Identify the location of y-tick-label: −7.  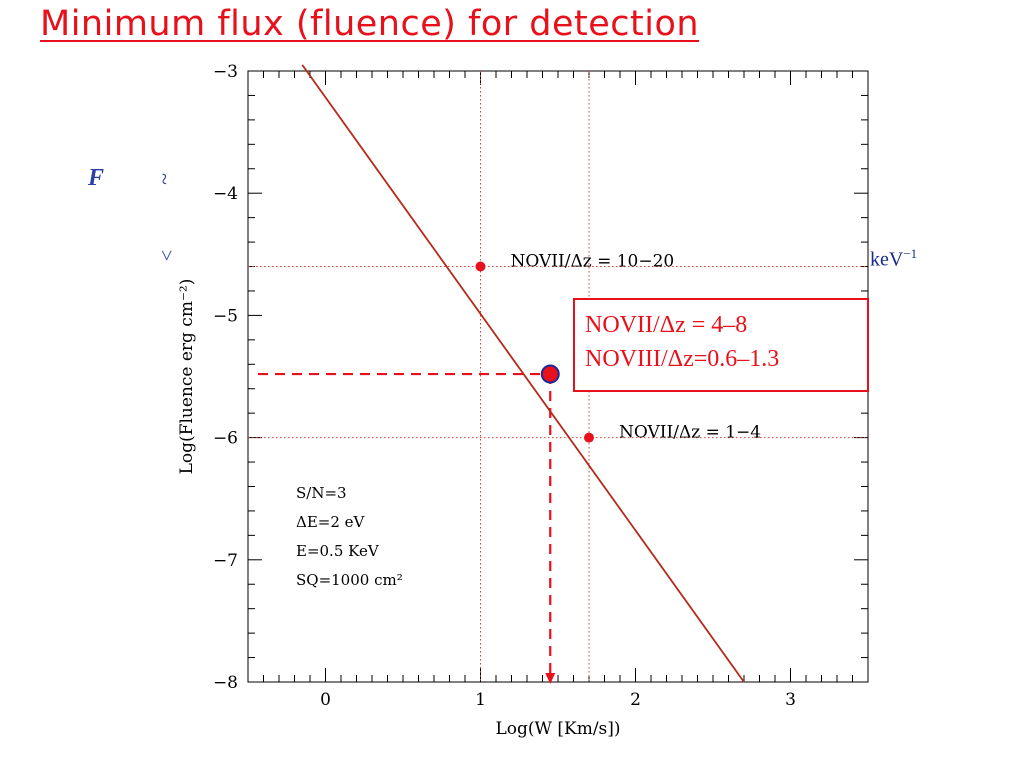
(225, 561).